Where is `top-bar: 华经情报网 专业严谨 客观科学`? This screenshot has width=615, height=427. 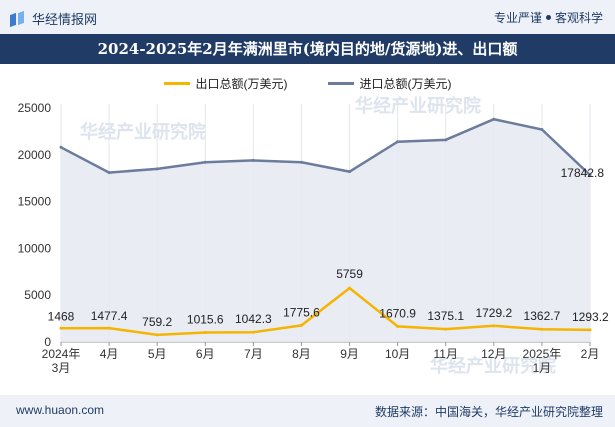 top-bar: 华经情报网 专业严谨 客观科学 is located at coordinates (307, 17).